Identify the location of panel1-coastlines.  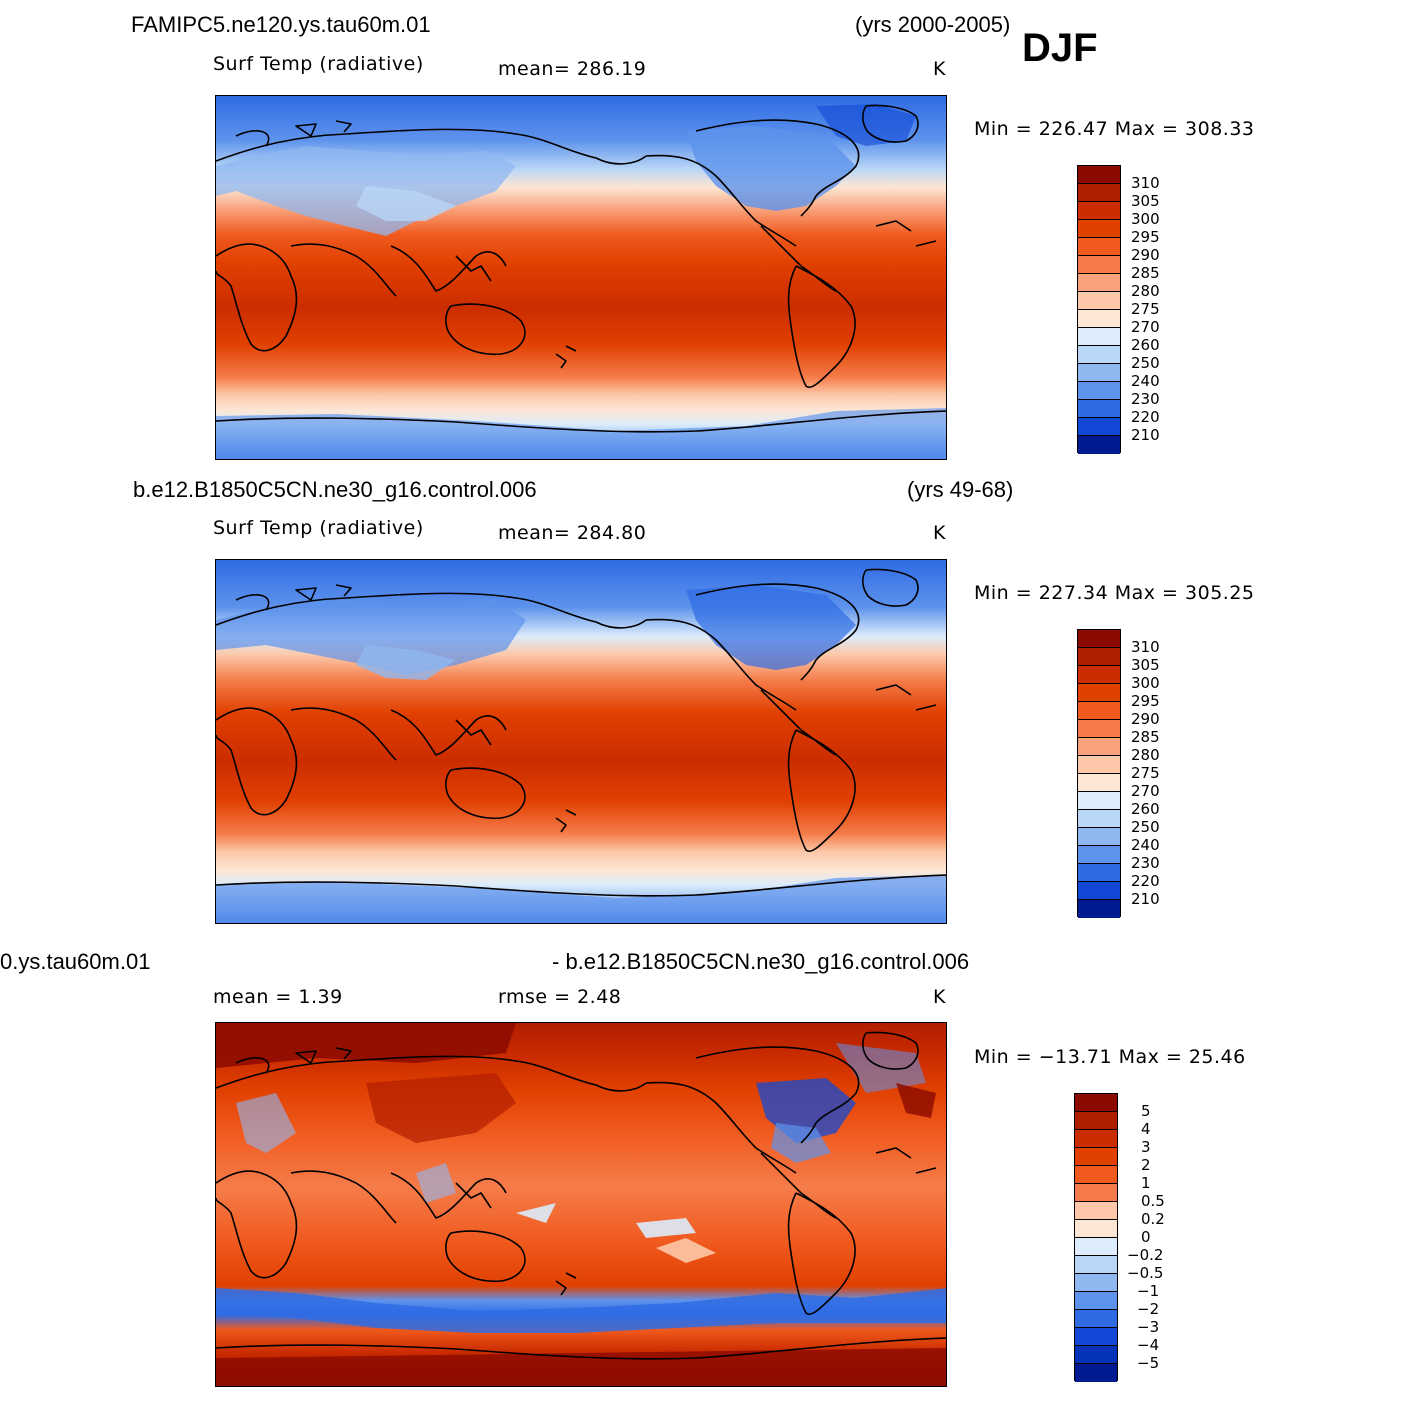
(581, 268).